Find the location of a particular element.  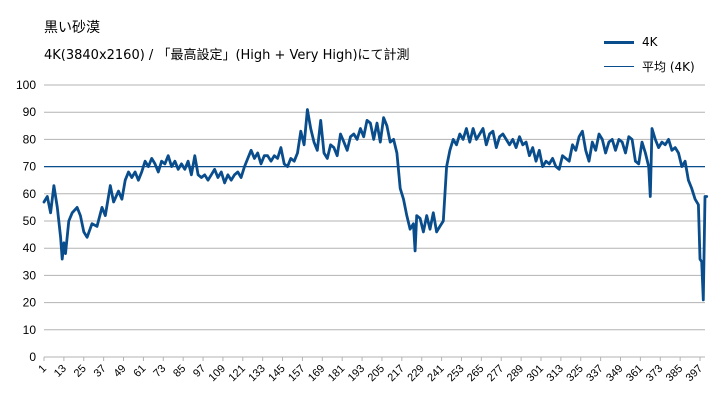

x-tick-label: 181 is located at coordinates (336, 373).